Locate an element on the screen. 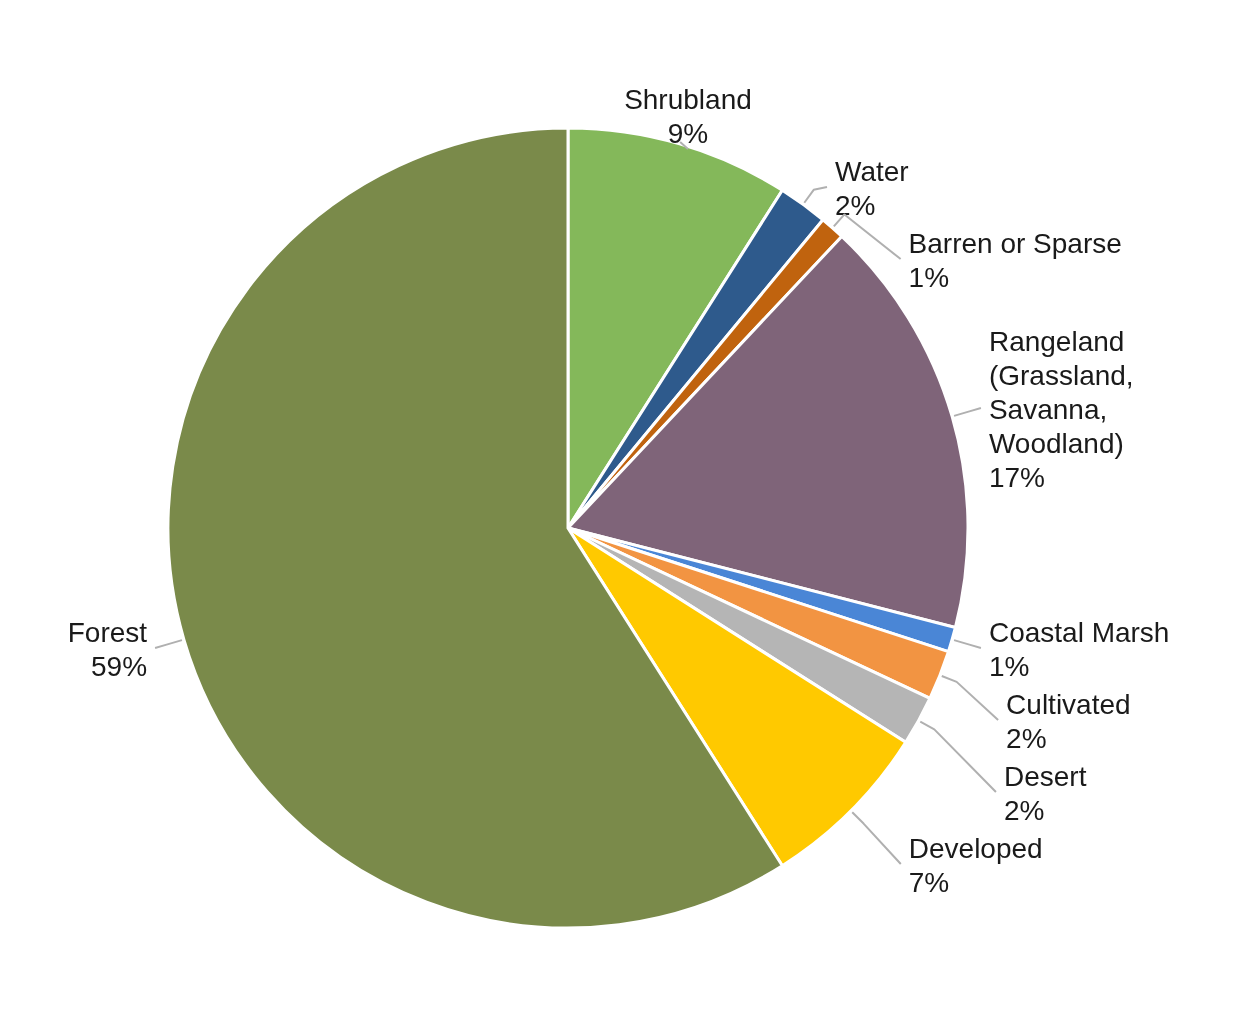 This screenshot has width=1233, height=1031. slice-label: Rangeland (Grassland, Savanna, Woodland) is located at coordinates (1061, 393).